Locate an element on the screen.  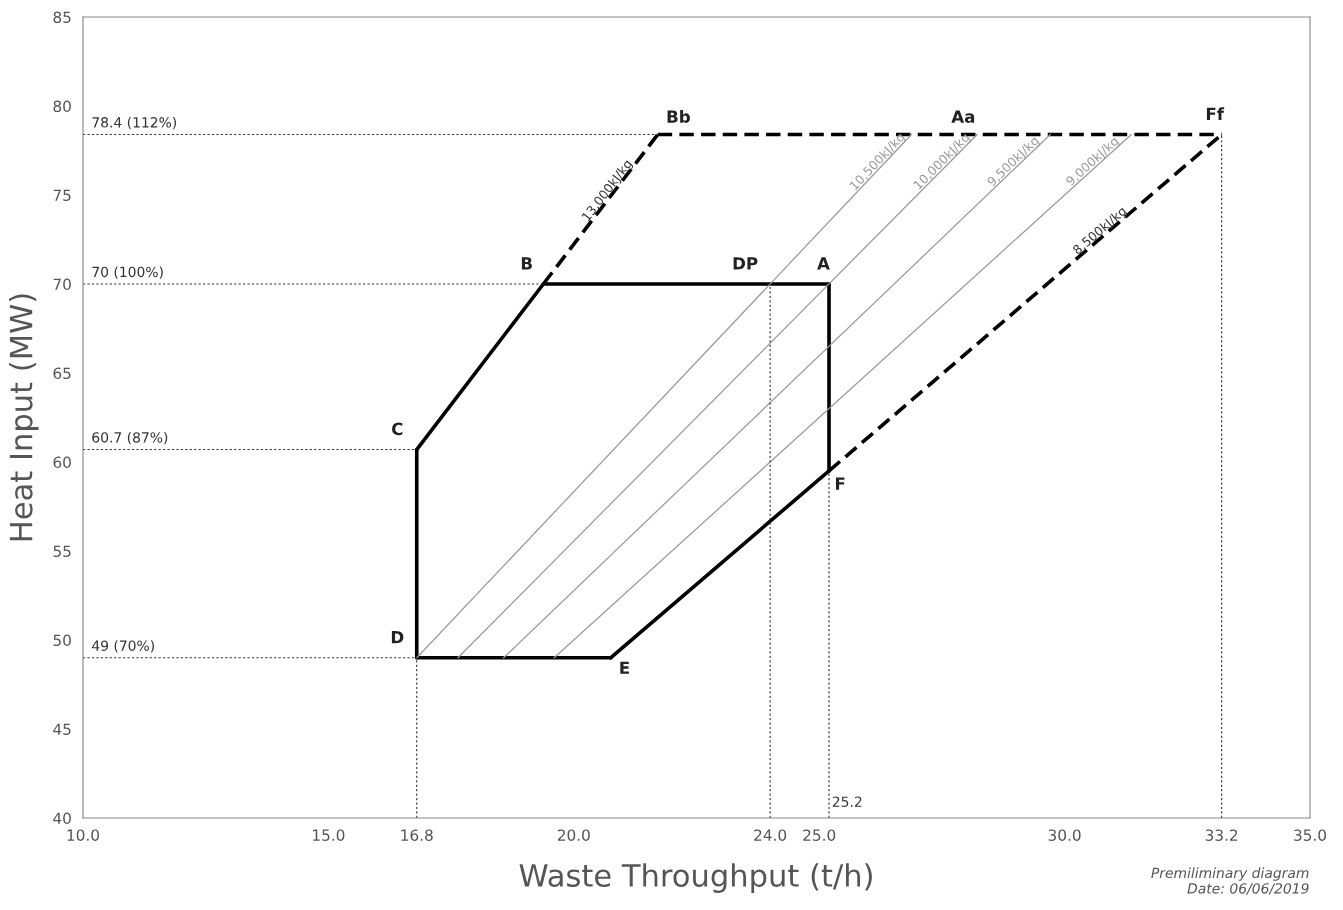
annotation: Bb is located at coordinates (678, 116).